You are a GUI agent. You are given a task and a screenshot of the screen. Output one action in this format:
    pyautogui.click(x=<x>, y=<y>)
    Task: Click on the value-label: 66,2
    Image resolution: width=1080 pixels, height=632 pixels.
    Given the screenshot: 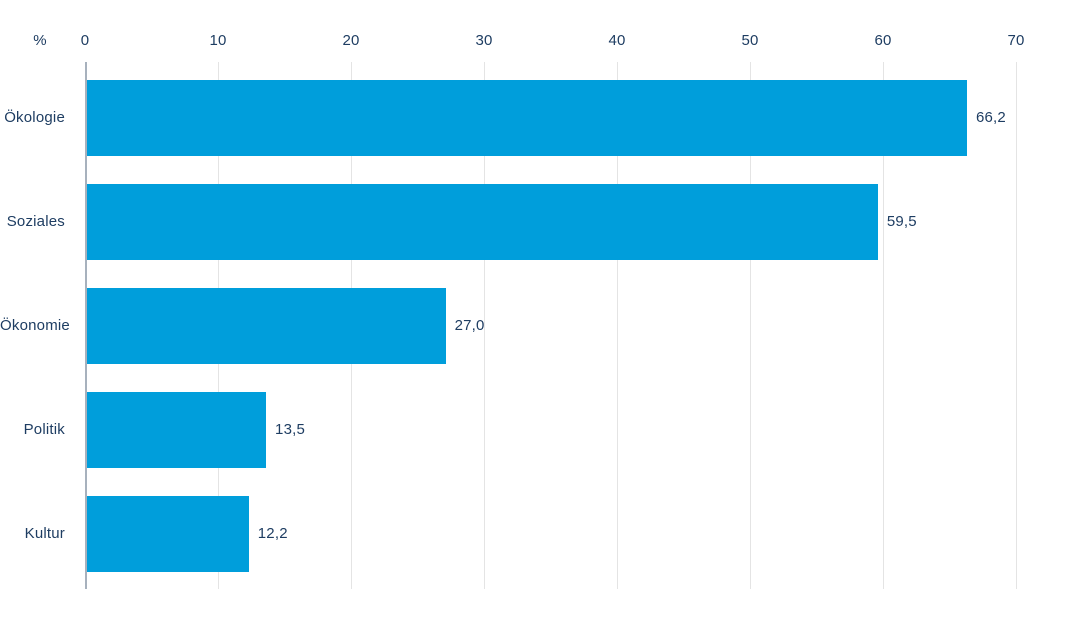 What is the action you would take?
    pyautogui.click(x=990, y=117)
    